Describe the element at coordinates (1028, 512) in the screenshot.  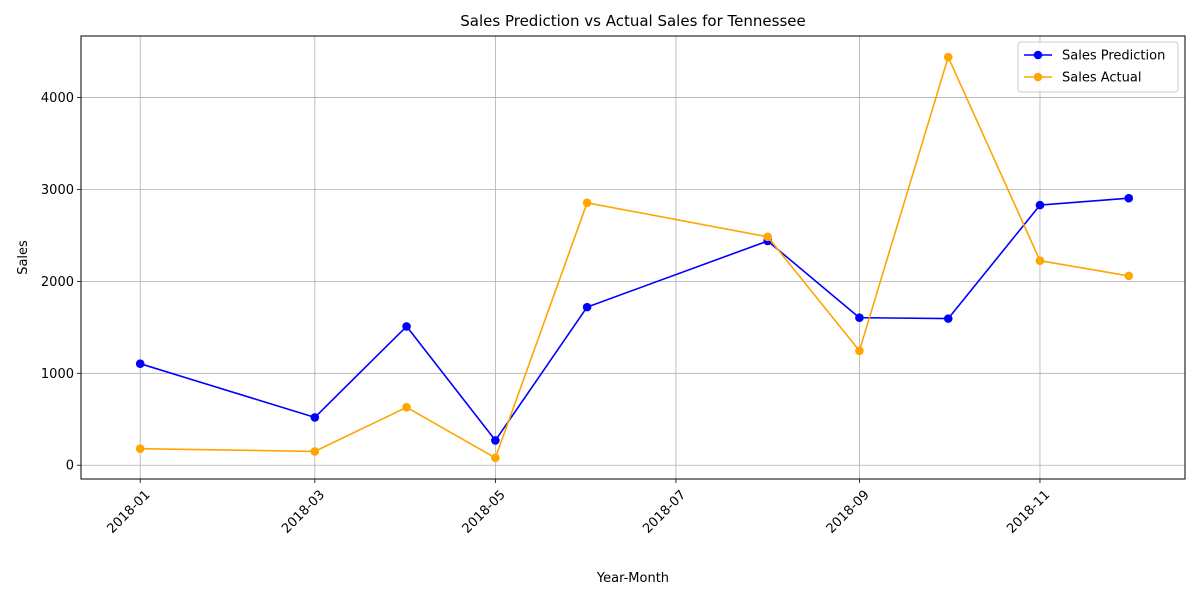
I see `x-tick-label: 2018-11` at that location.